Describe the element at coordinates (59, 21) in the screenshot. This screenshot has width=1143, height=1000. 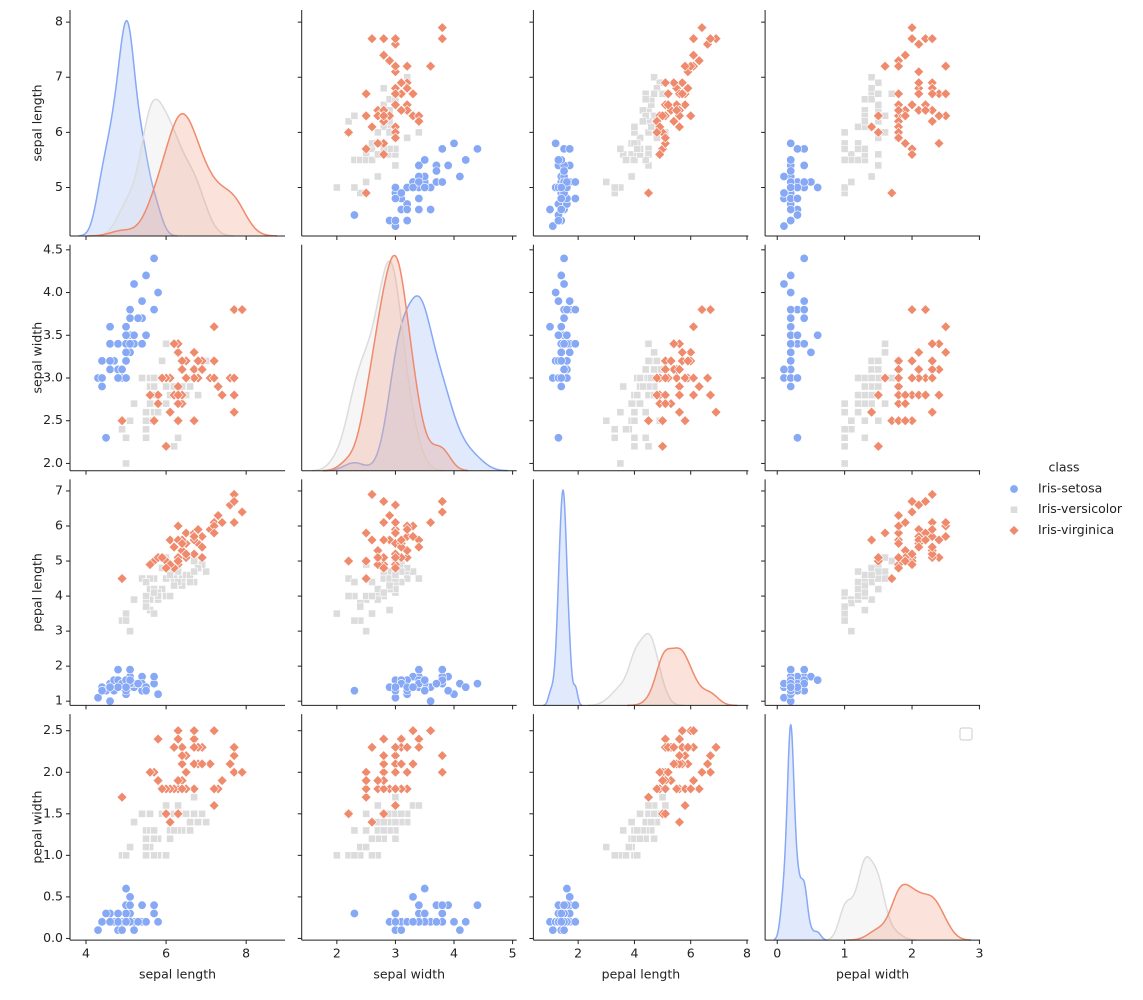
I see `y-tick-label: 8` at that location.